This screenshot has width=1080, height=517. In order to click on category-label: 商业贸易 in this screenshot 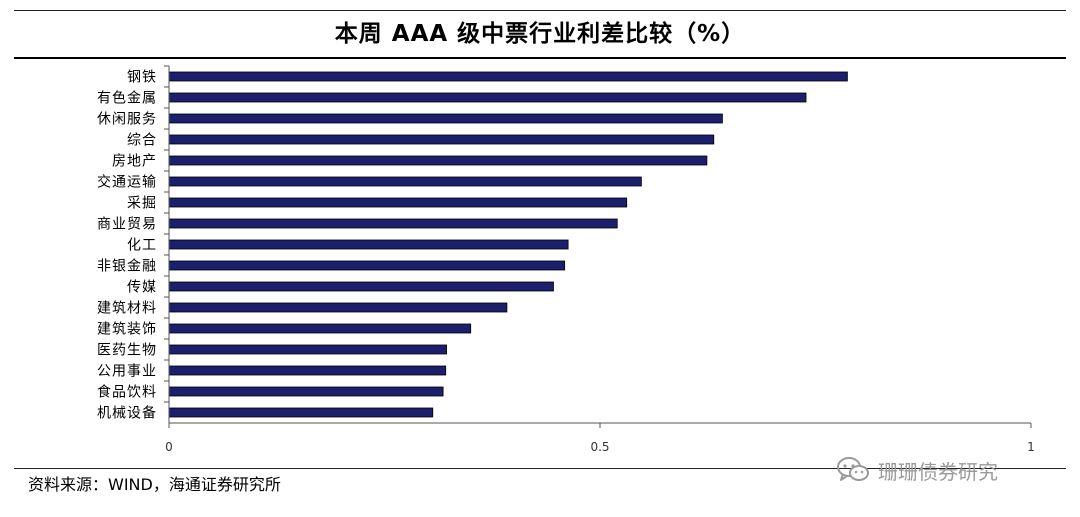, I will do `click(127, 225)`.